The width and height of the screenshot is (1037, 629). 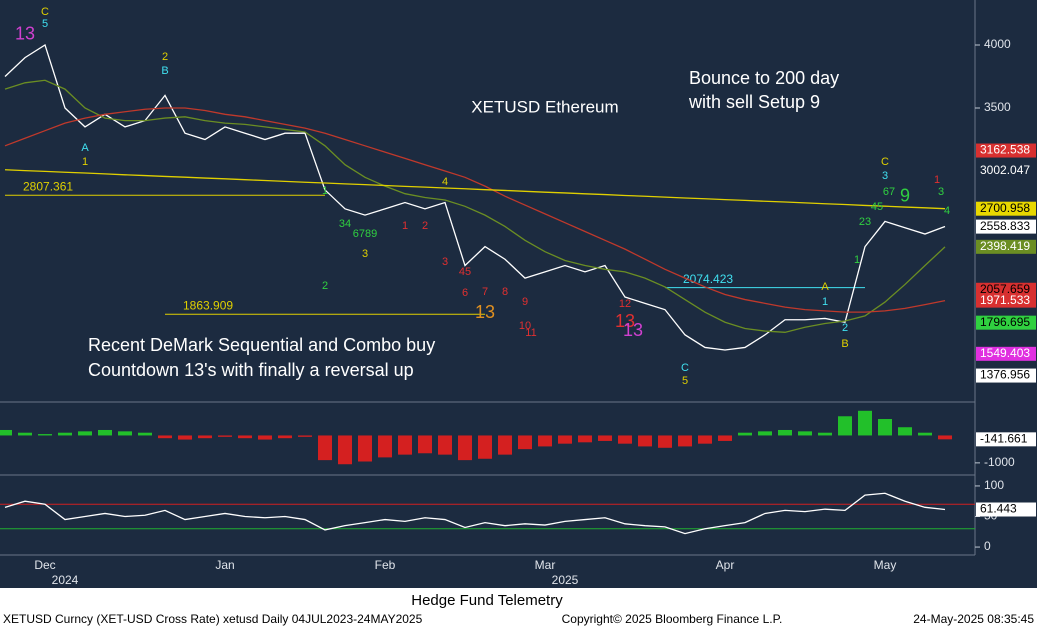 I want to click on demark-count: 3, so click(x=941, y=192).